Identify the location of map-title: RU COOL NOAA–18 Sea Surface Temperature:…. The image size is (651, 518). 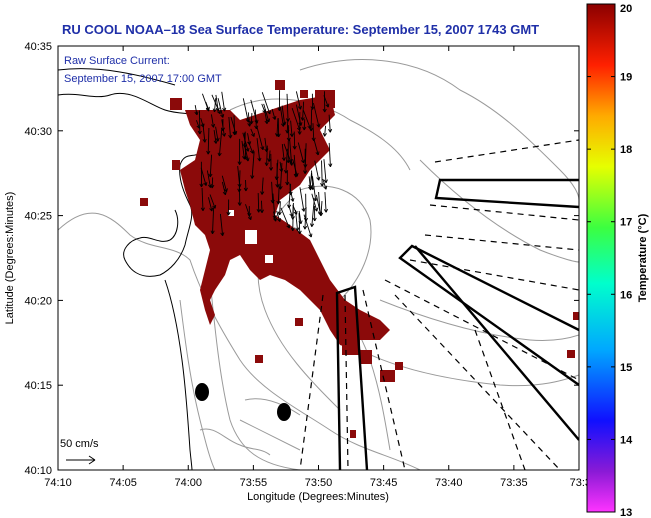
(300, 29).